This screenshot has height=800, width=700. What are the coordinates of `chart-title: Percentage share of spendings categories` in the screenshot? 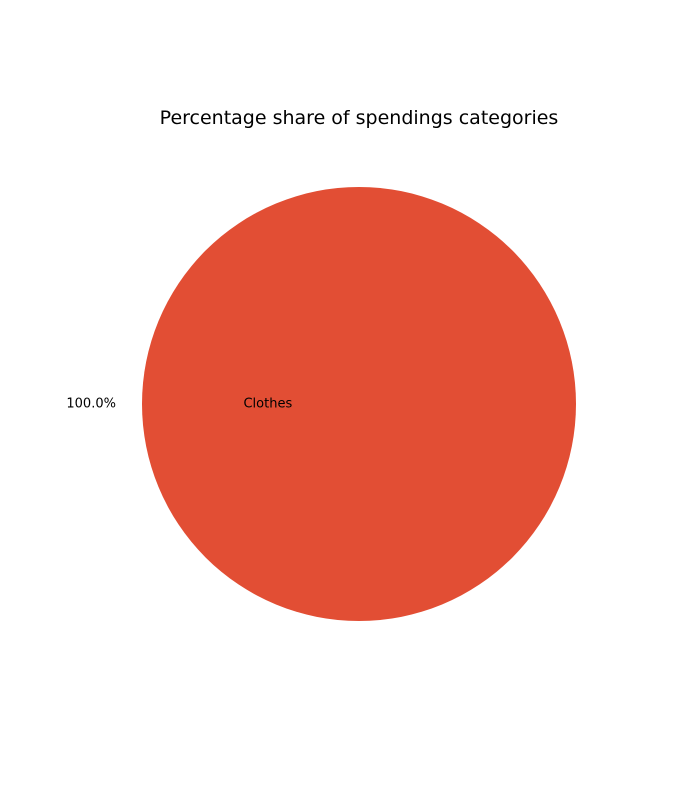 It's located at (359, 118).